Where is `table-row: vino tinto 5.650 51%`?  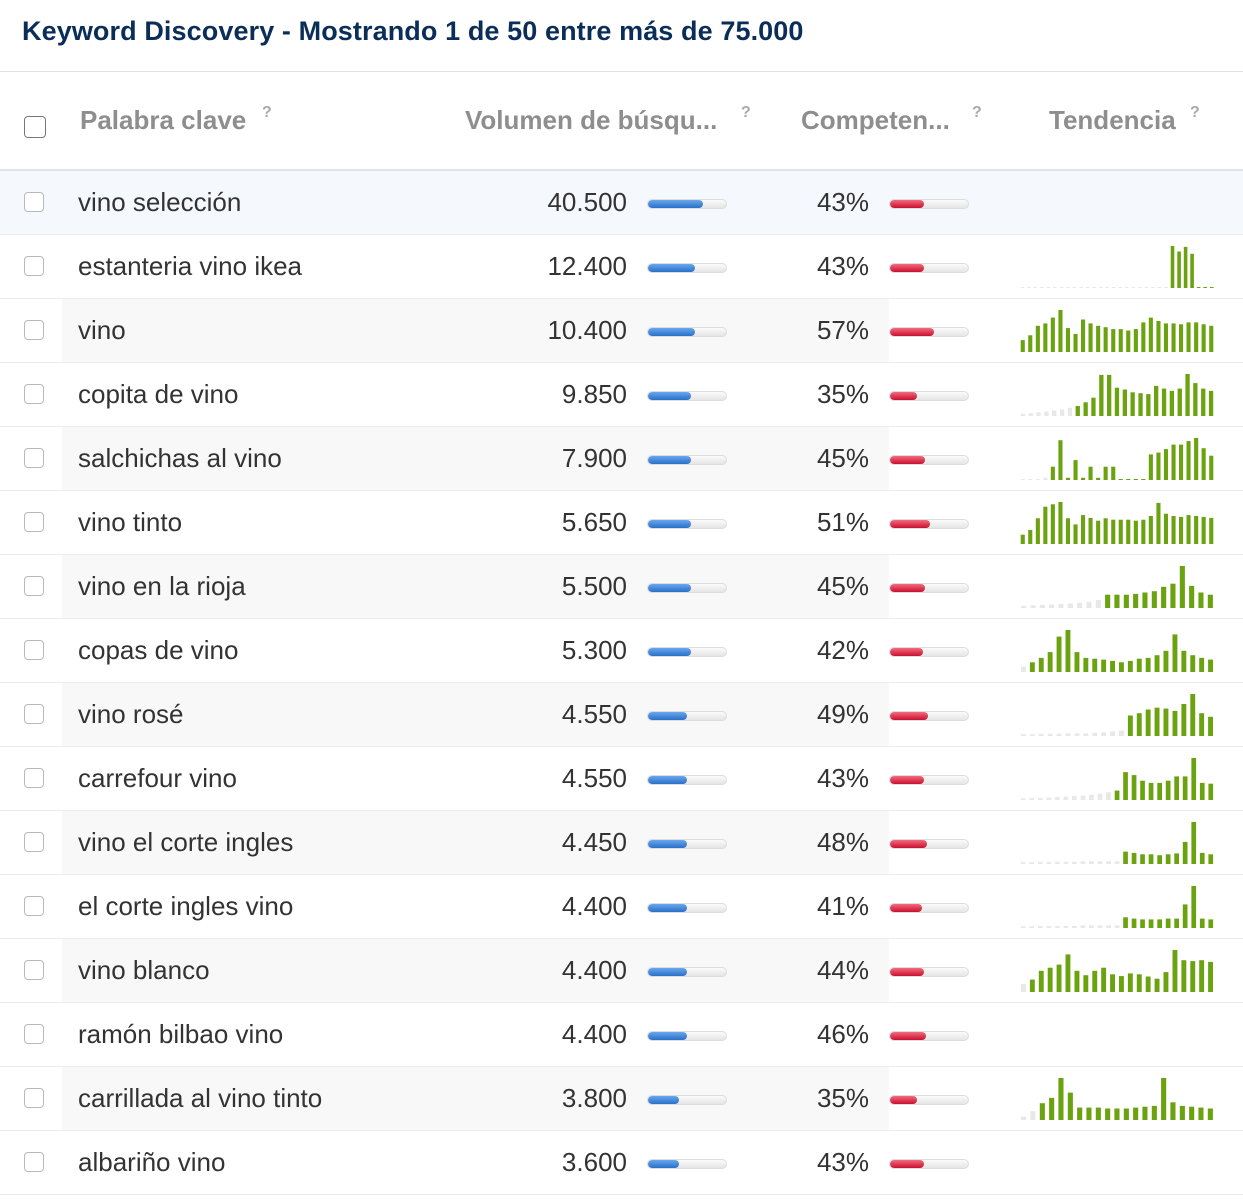 table-row: vino tinto 5.650 51% is located at coordinates (621, 522).